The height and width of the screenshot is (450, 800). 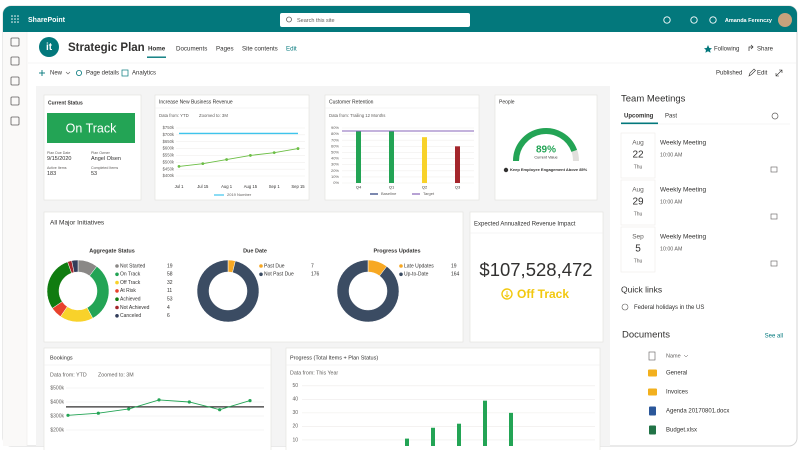 What do you see at coordinates (669, 308) in the screenshot?
I see `quick-link: Federal holidays in the US` at bounding box center [669, 308].